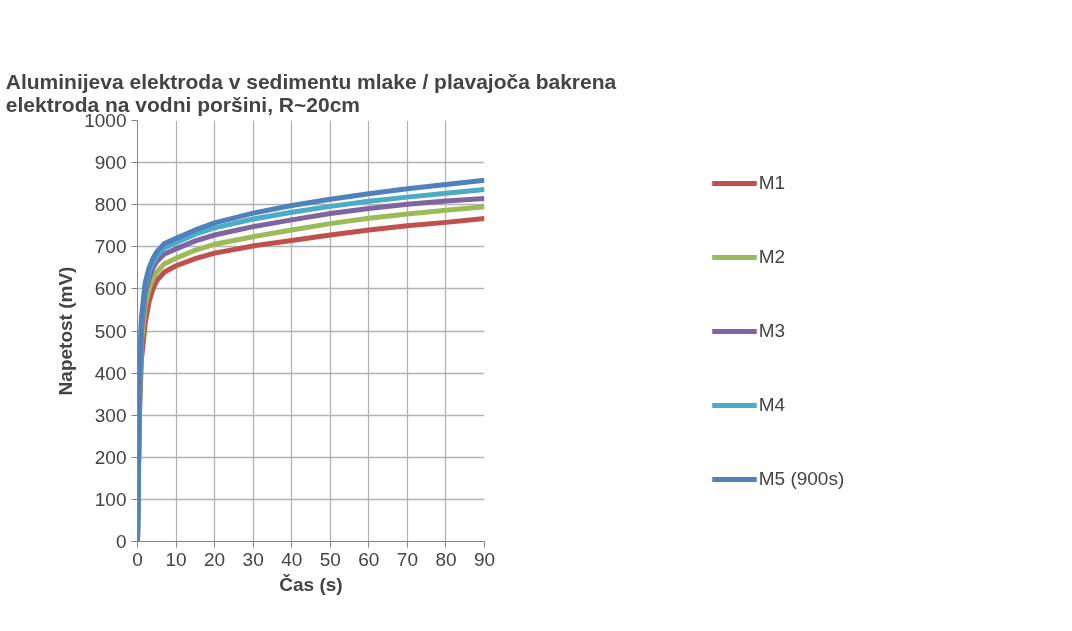  I want to click on x-tick-label: 30, so click(253, 559).